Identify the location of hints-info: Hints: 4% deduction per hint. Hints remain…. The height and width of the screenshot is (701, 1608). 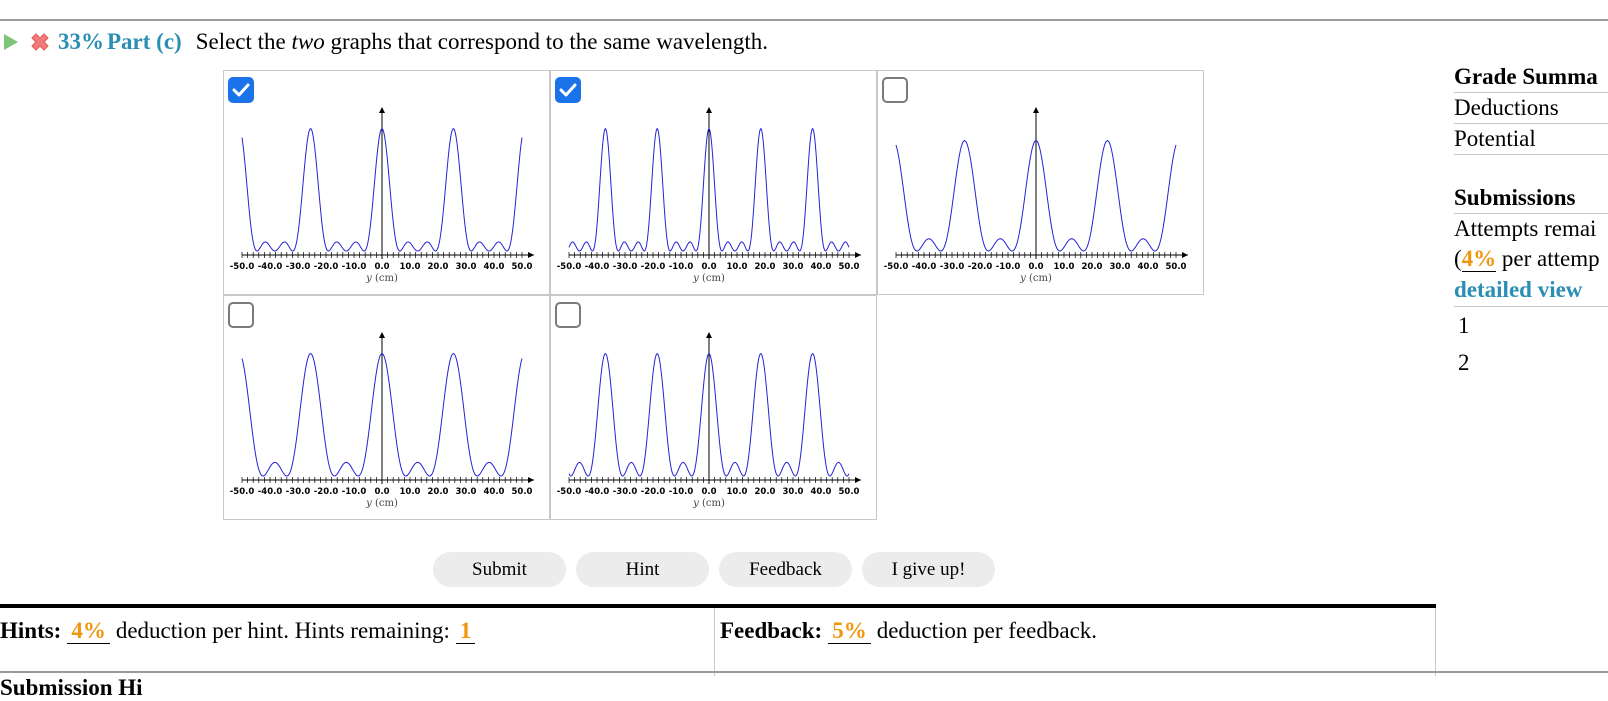
(240, 631).